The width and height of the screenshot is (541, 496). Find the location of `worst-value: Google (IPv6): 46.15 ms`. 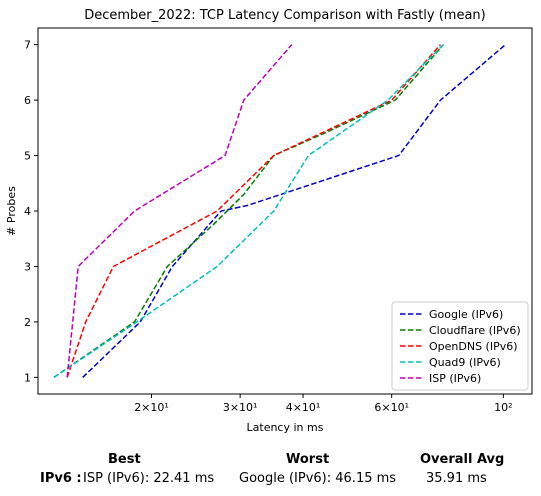

worst-value: Google (IPv6): 46.15 ms is located at coordinates (318, 478).